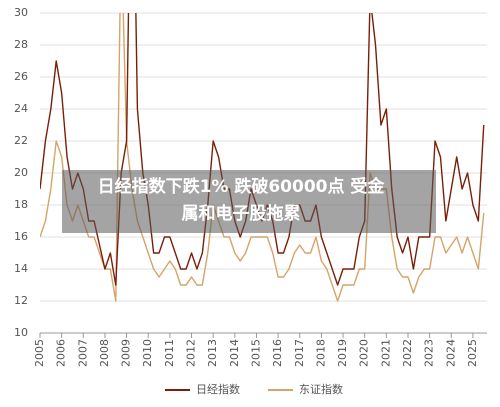  Describe the element at coordinates (321, 389) in the screenshot. I see `legend-label: 东证指数` at that location.